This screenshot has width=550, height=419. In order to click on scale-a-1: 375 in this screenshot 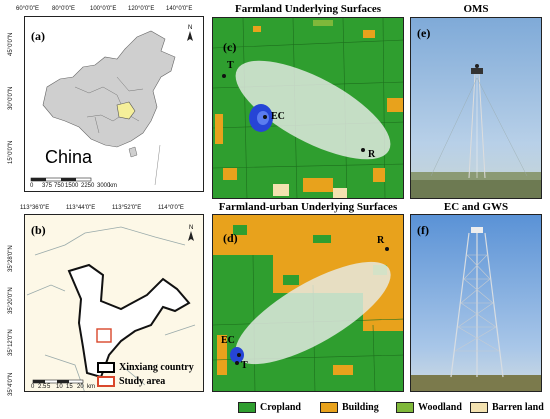, I will do `click(47, 186)`.